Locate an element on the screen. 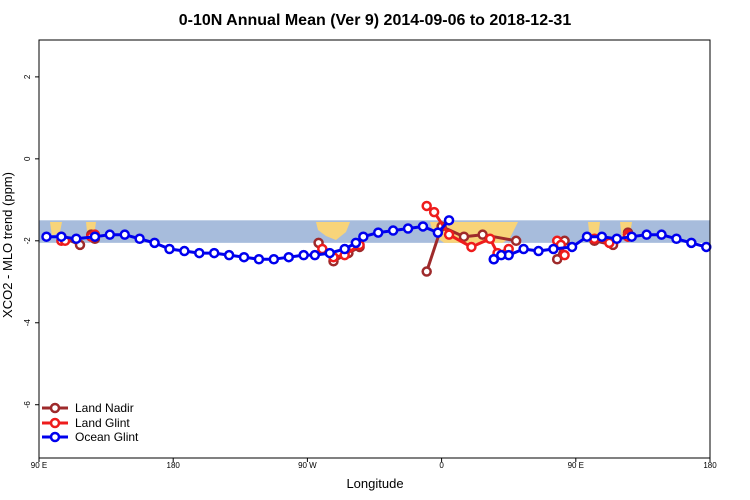 The width and height of the screenshot is (750, 500). y-tick-label: -2 is located at coordinates (27, 241).